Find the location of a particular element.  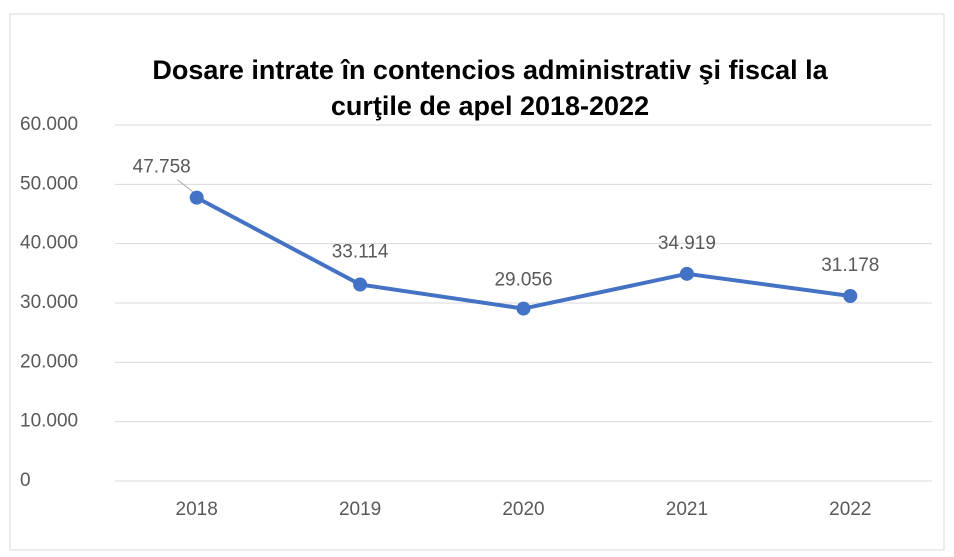

y-tick-label: 30.000 is located at coordinates (49, 302).